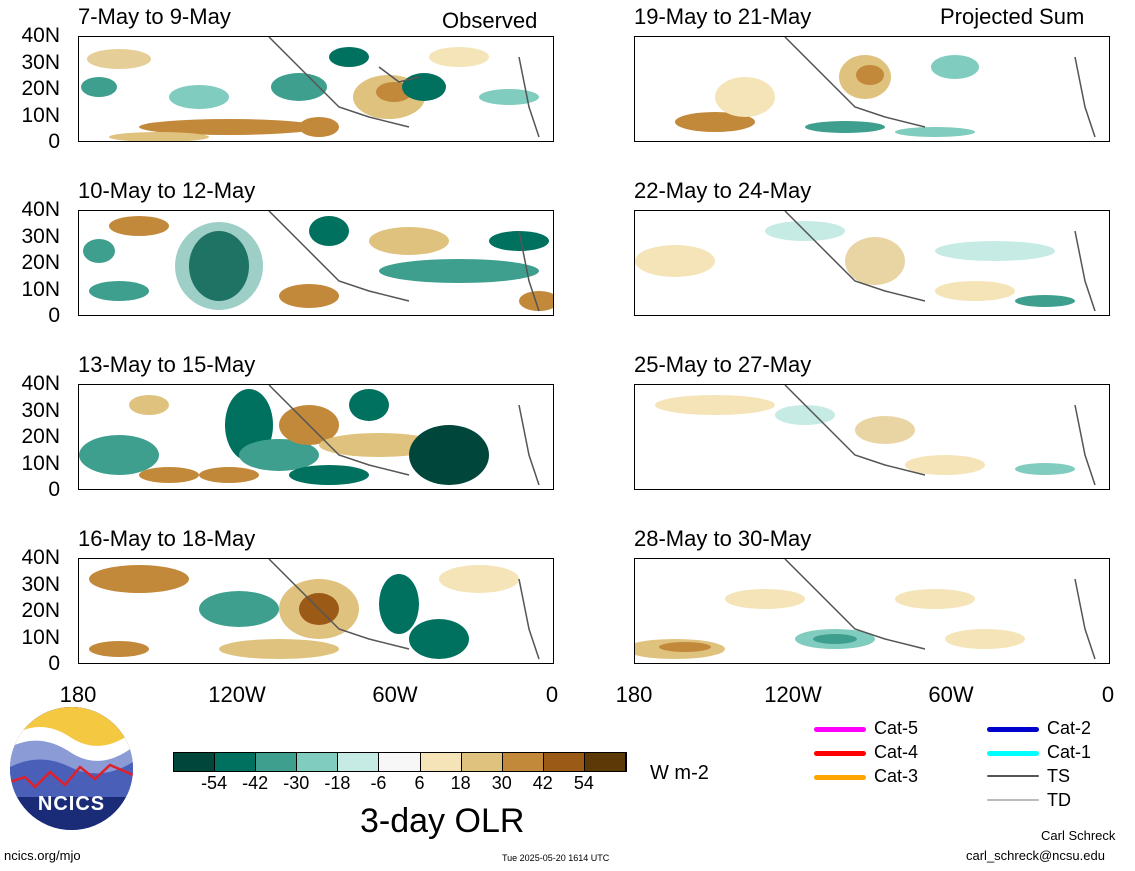 This screenshot has width=1135, height=871. I want to click on panel-period-title: 16-May to 18-May, so click(167, 538).